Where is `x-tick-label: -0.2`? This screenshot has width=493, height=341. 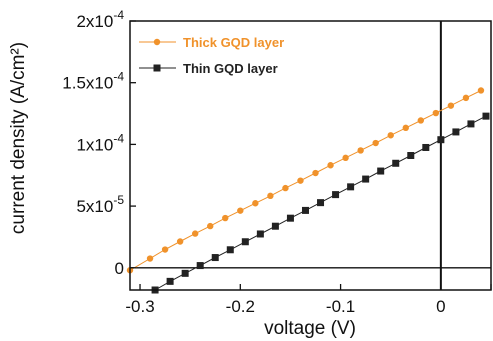
x-tick-label: -0.2 is located at coordinates (240, 306).